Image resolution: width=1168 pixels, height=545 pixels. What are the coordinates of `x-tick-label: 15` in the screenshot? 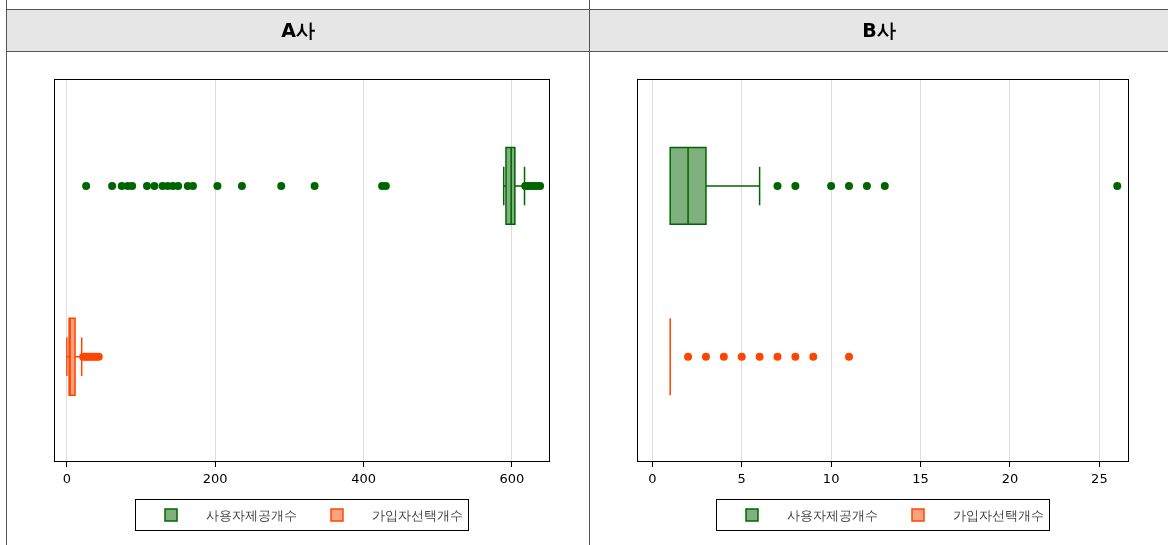 It's located at (920, 478).